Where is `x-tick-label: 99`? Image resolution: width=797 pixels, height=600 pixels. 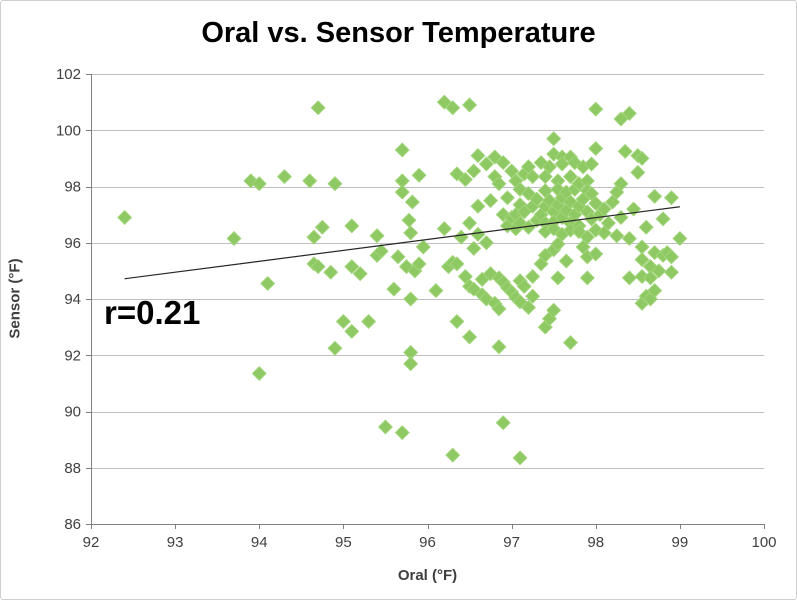
x-tick-label: 99 is located at coordinates (680, 542).